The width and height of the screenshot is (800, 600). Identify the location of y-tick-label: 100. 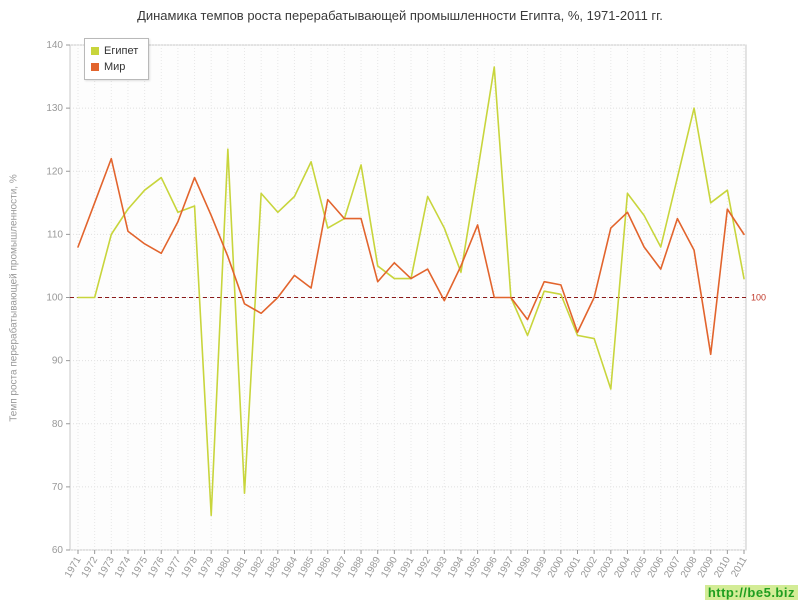
(54, 298).